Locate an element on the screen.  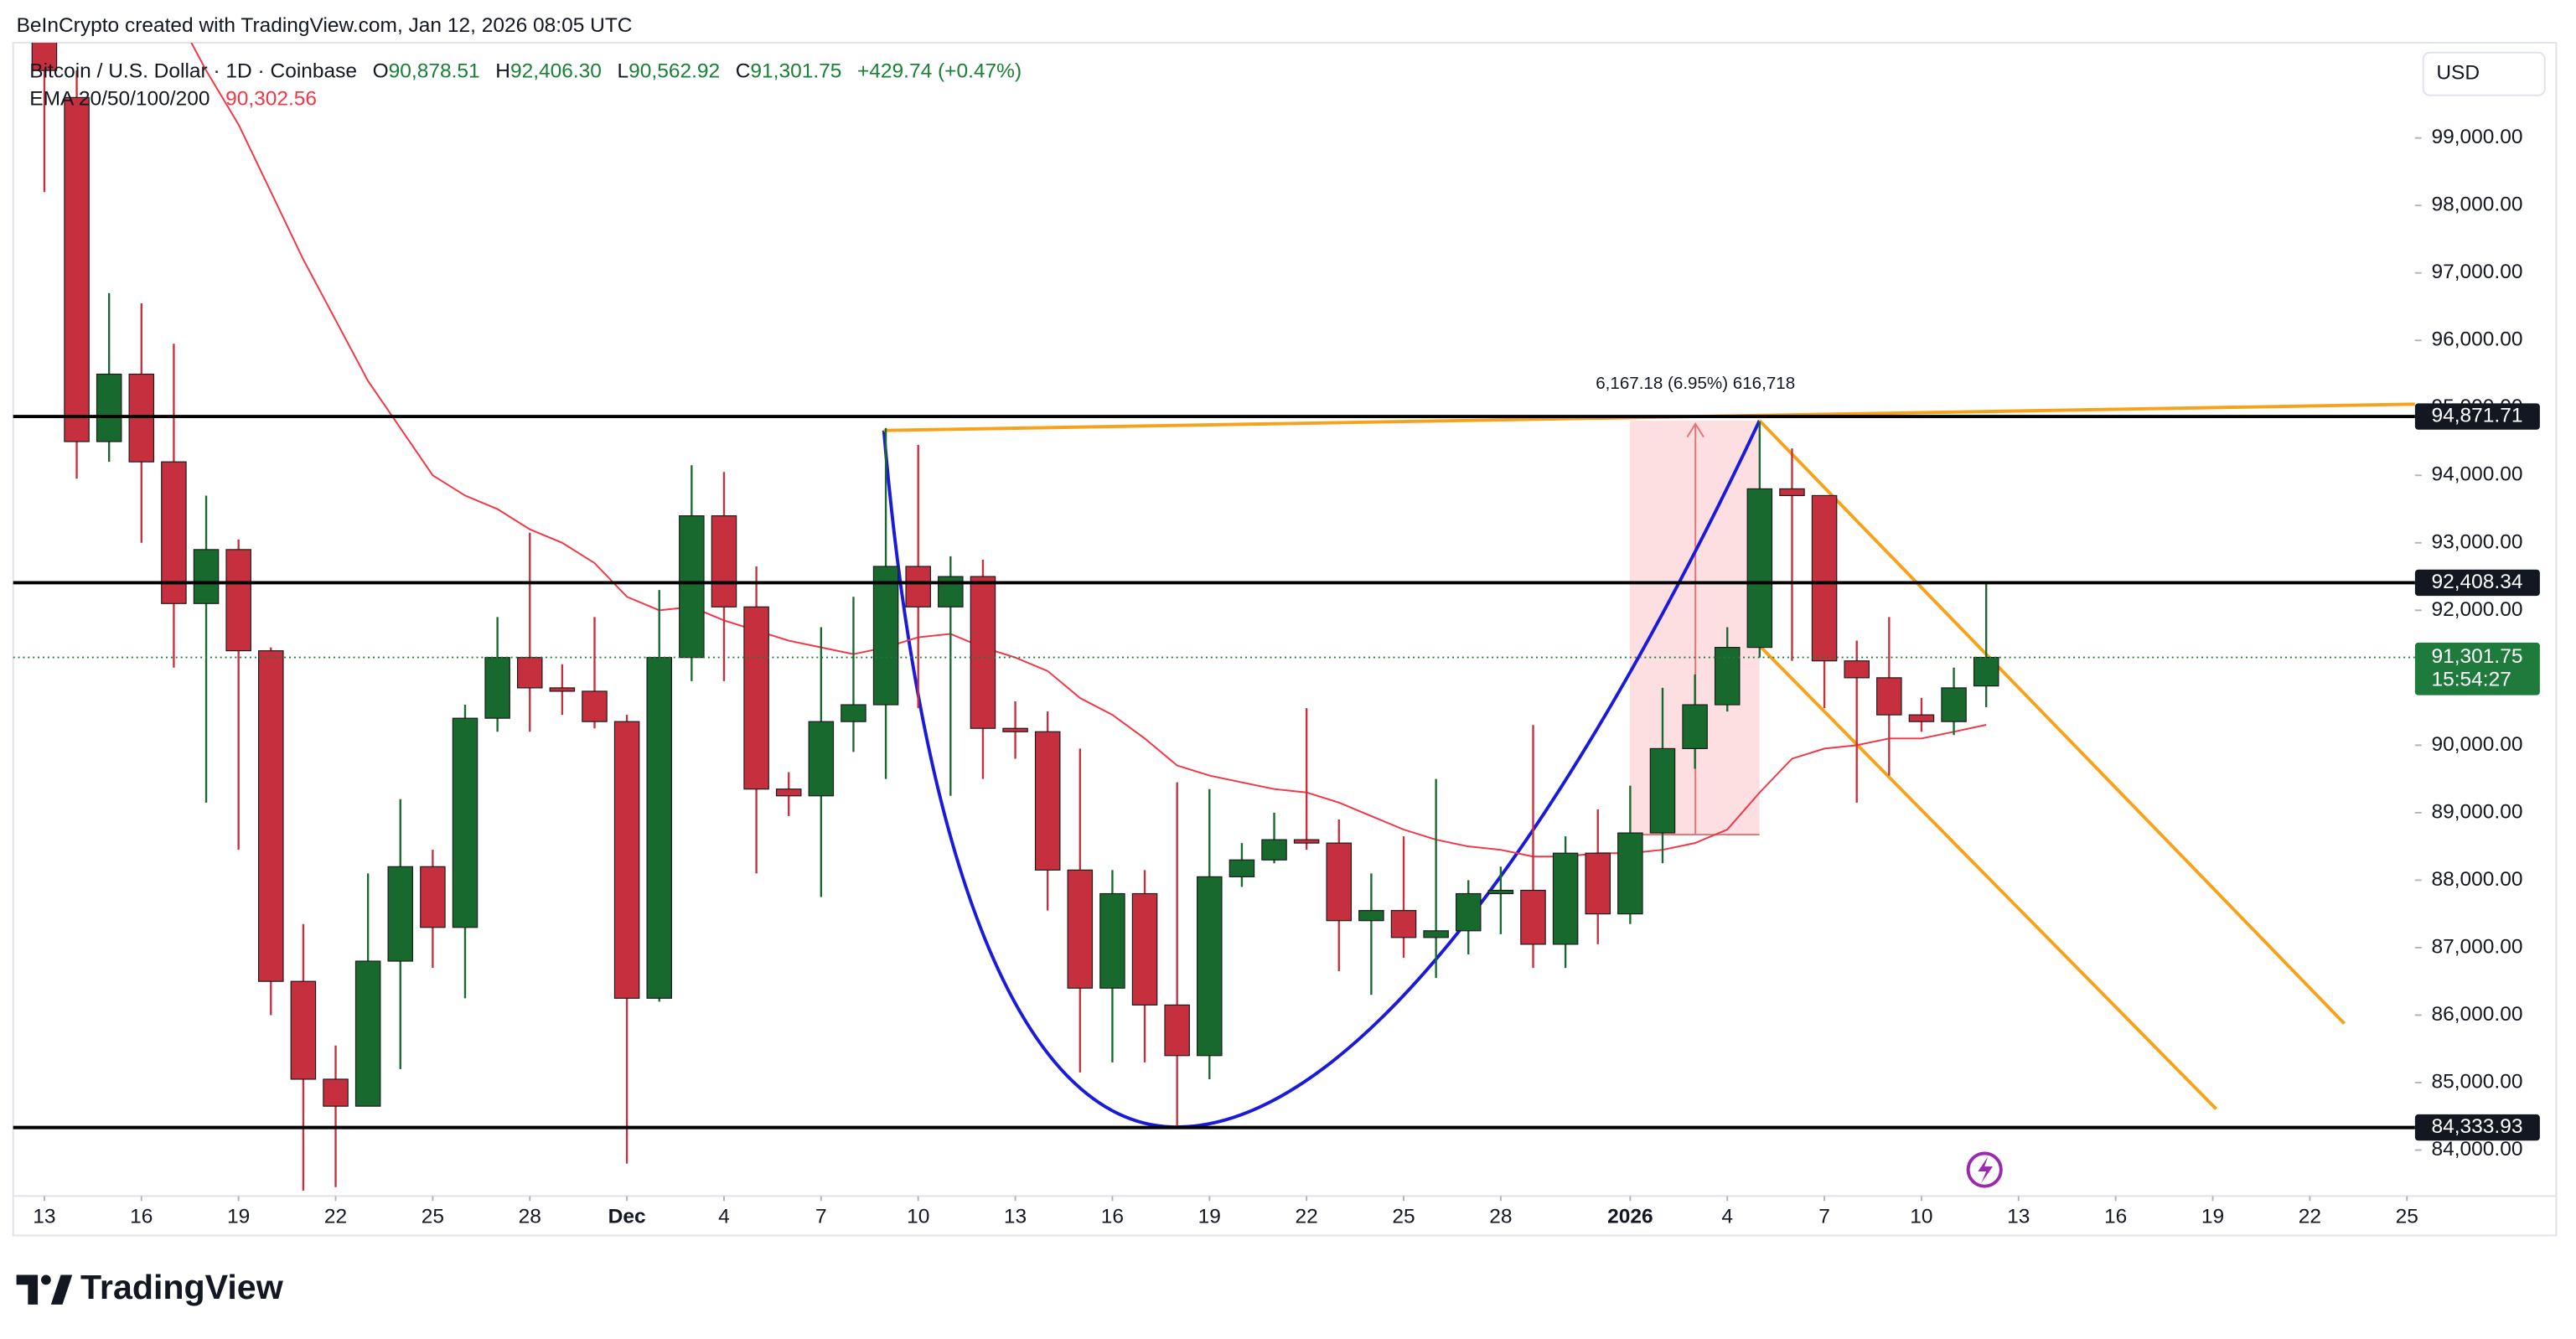
legend-key: H is located at coordinates (502, 71).